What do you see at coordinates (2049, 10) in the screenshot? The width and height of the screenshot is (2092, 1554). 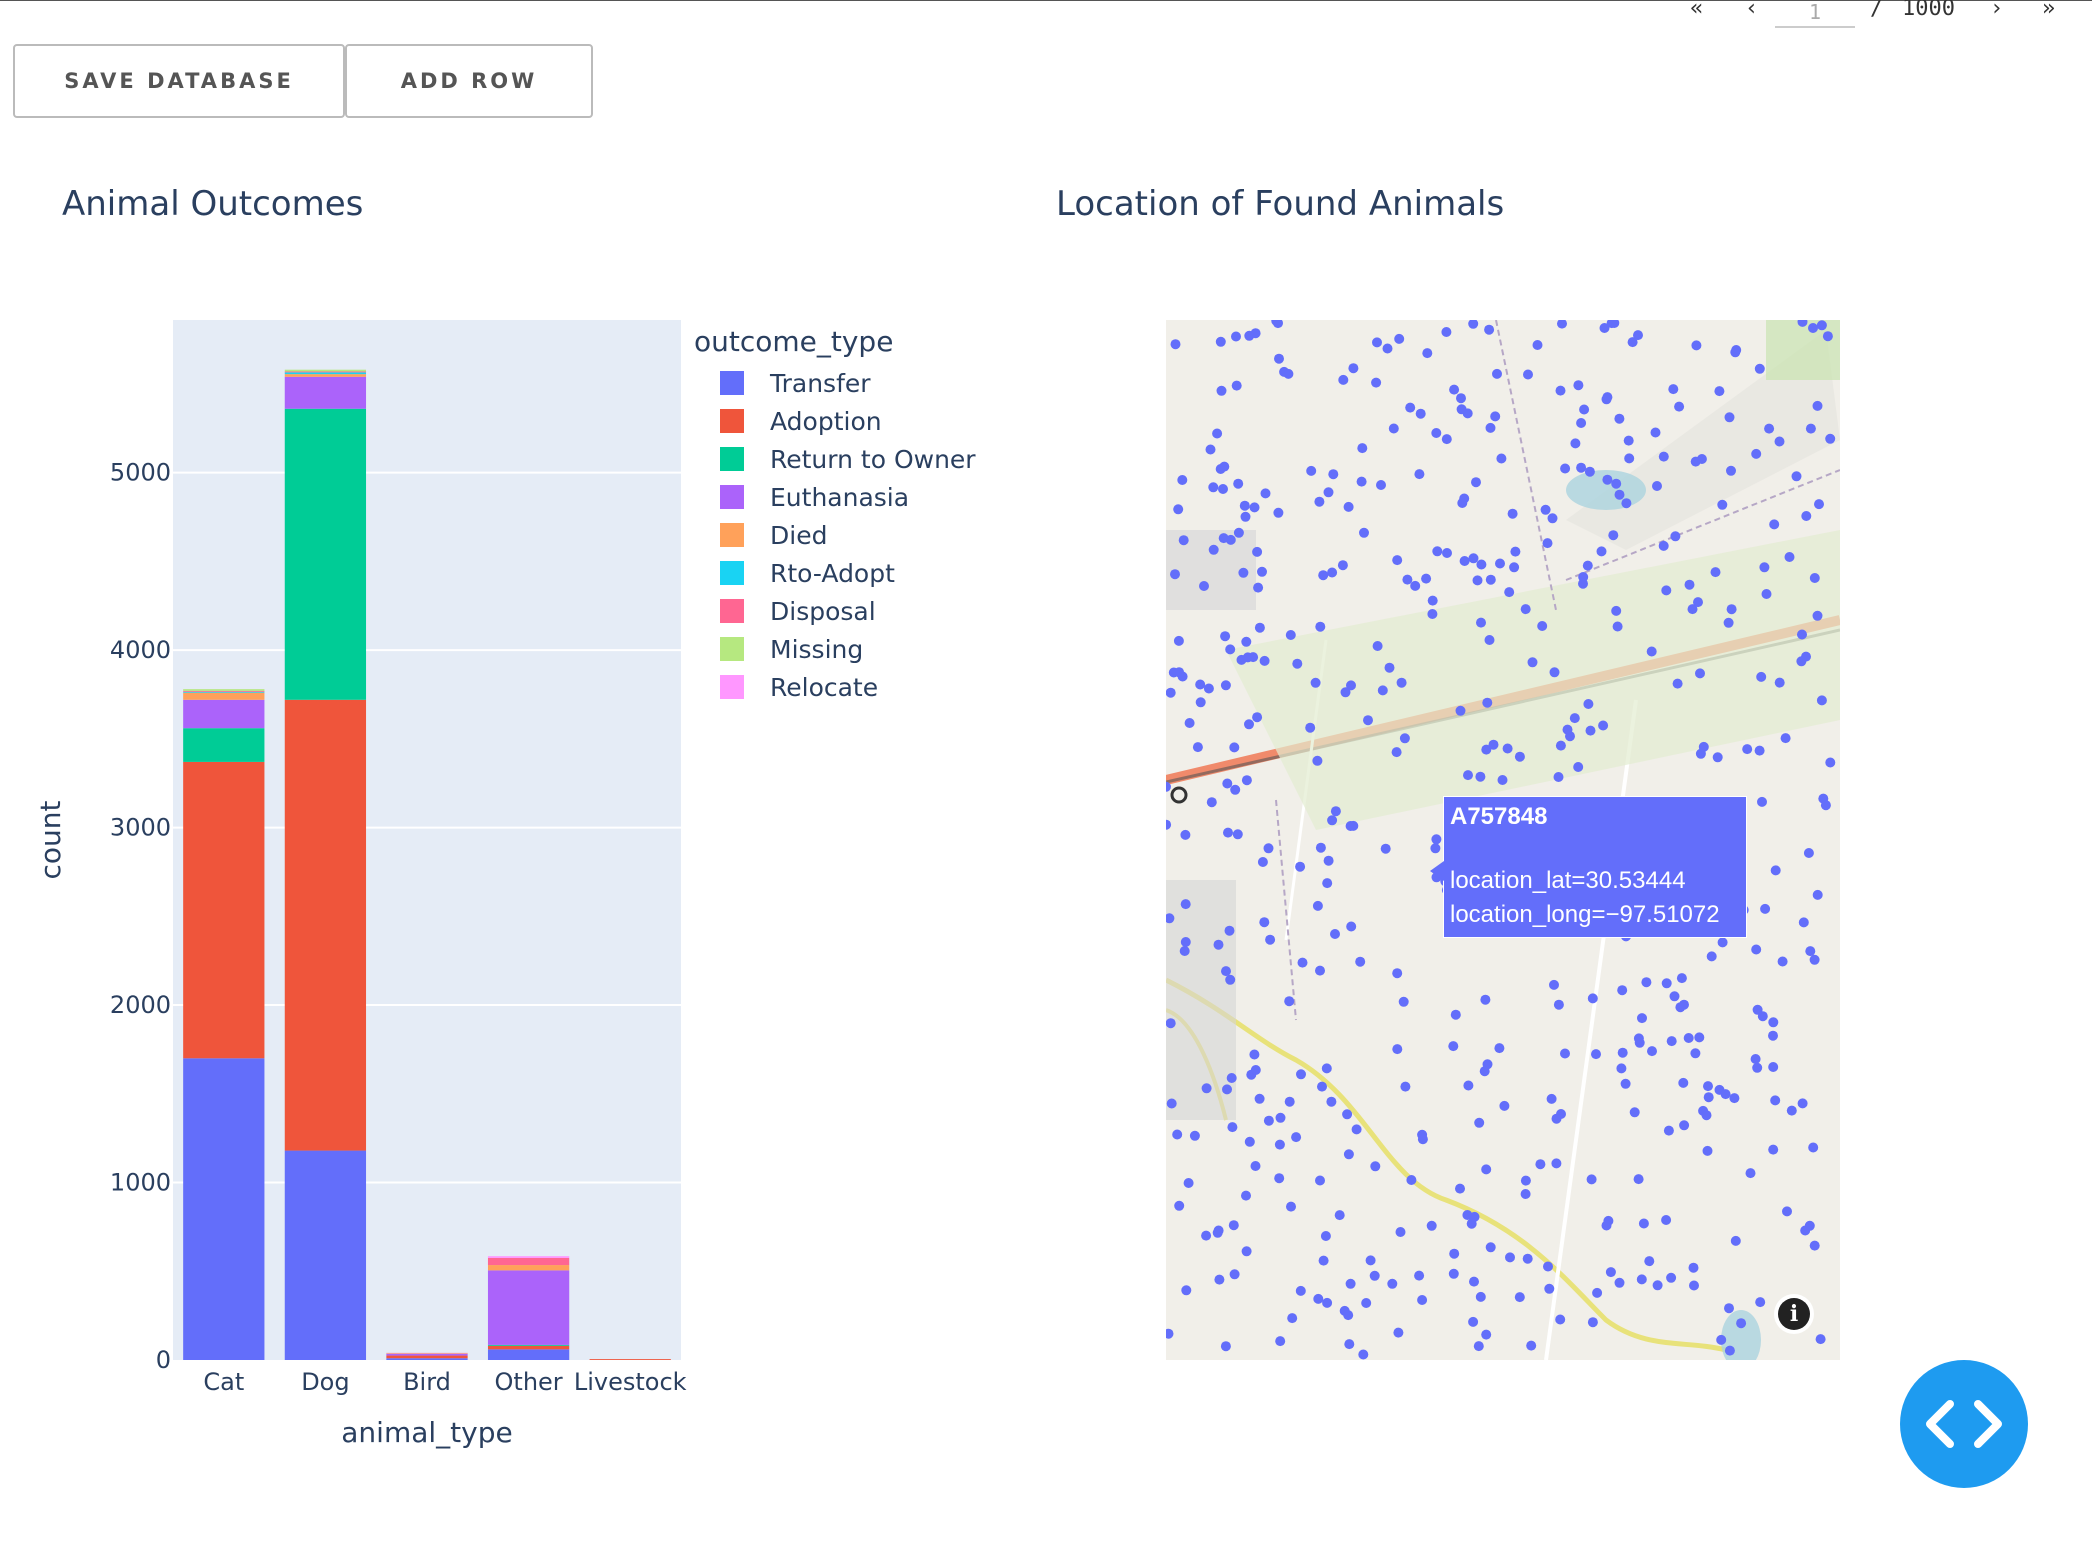 I see `last-page-icon: »` at bounding box center [2049, 10].